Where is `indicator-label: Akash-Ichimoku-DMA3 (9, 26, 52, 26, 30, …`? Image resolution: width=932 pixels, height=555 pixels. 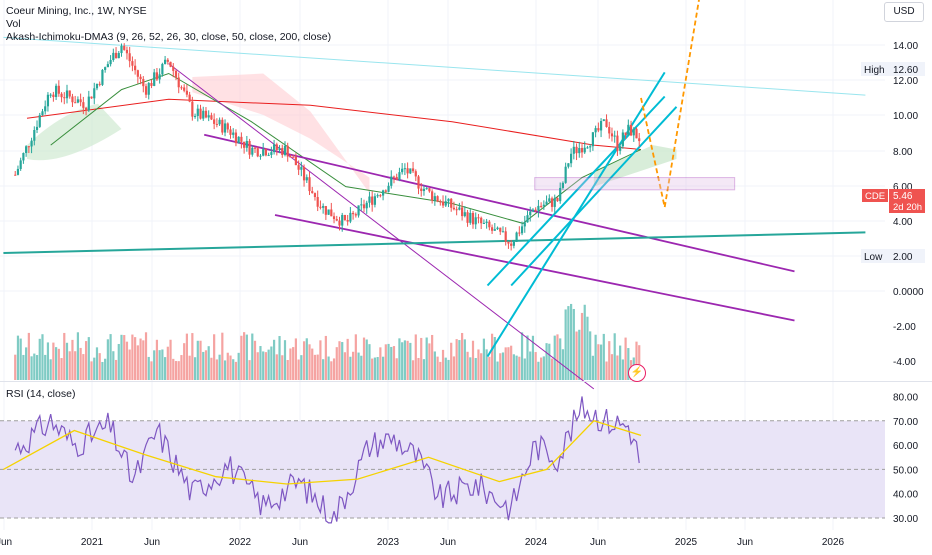 indicator-label: Akash-Ichimoku-DMA3 (9, 26, 52, 26, 30, … is located at coordinates (169, 37).